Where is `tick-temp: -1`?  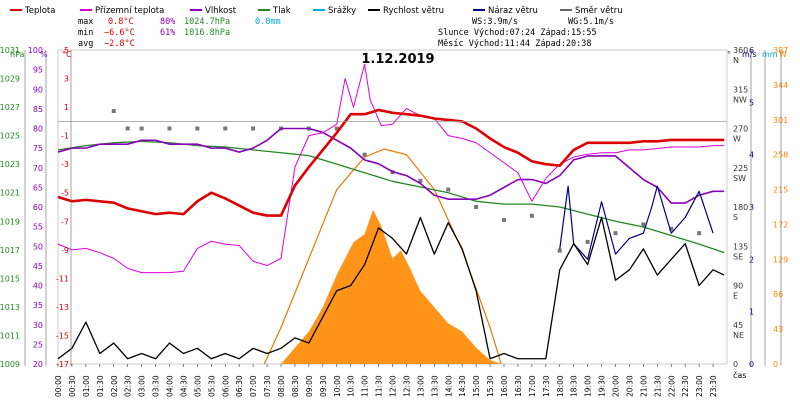 tick-temp: -1 is located at coordinates (65, 136).